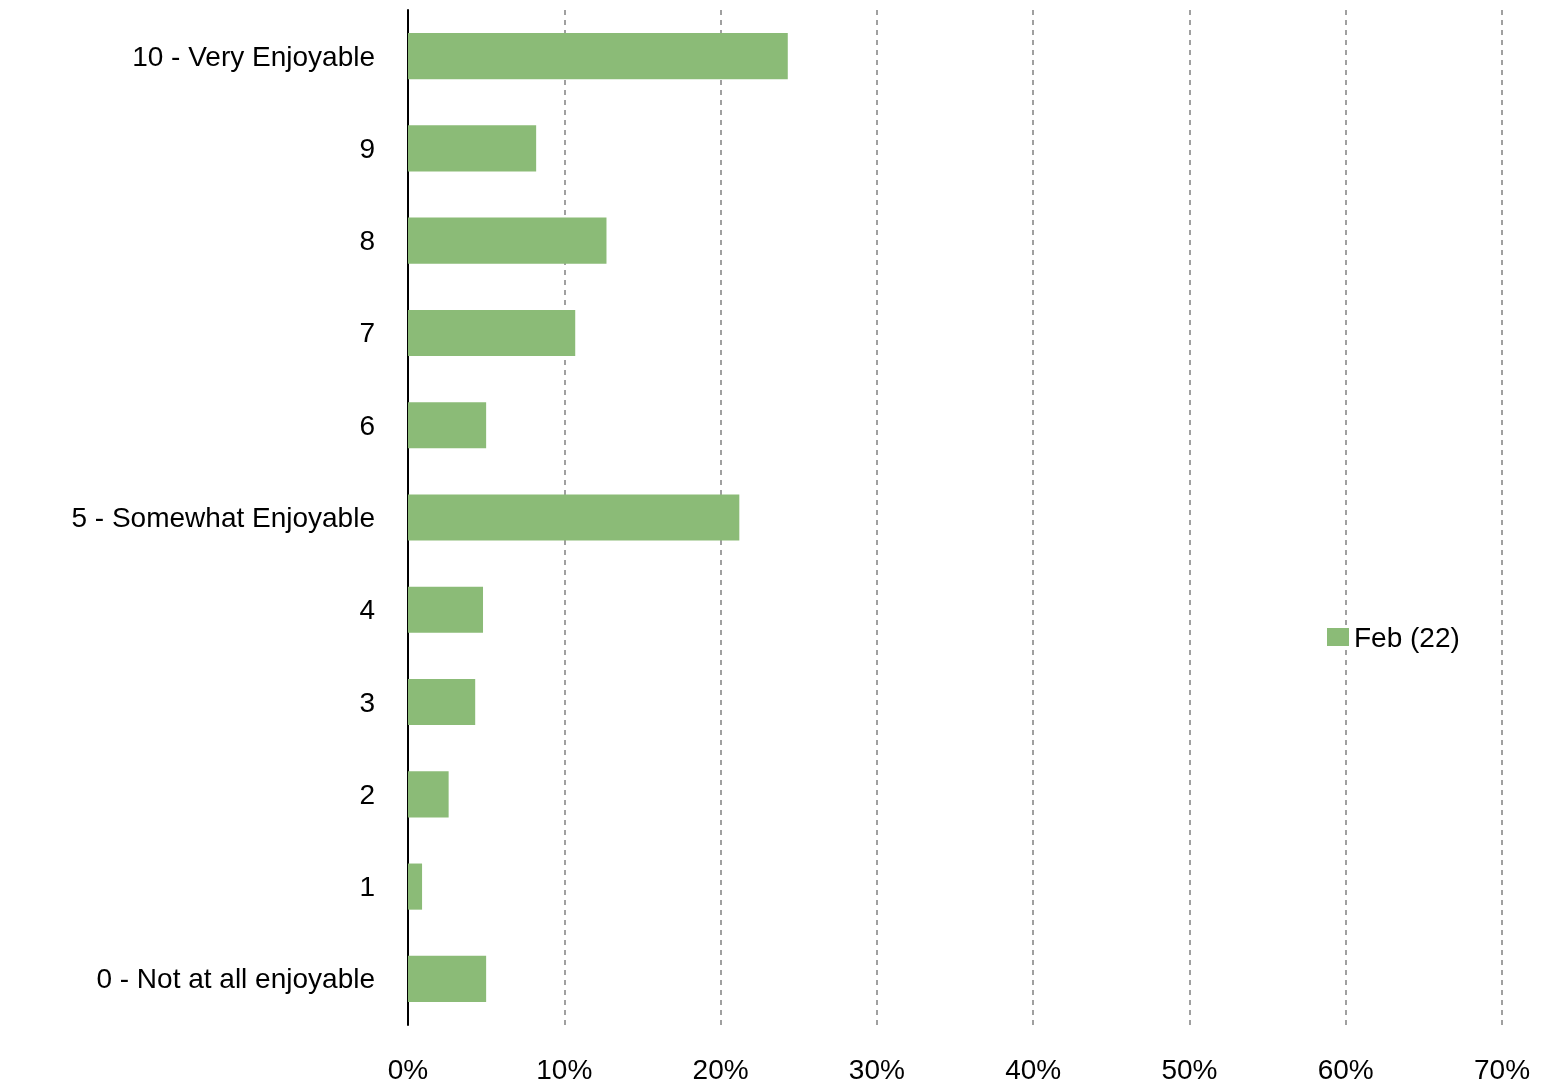  Describe the element at coordinates (367, 702) in the screenshot. I see `y-tick-label: 3` at that location.